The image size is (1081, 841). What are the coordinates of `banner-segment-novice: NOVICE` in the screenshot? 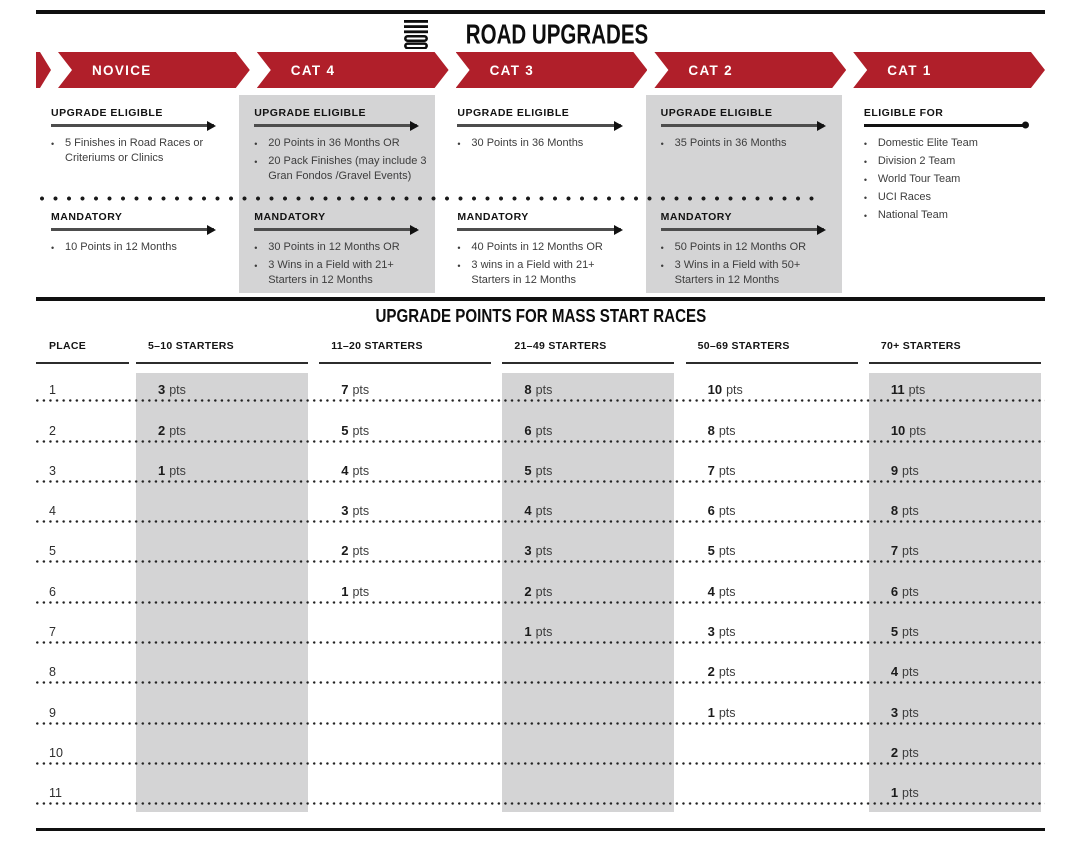 It's located at (154, 70).